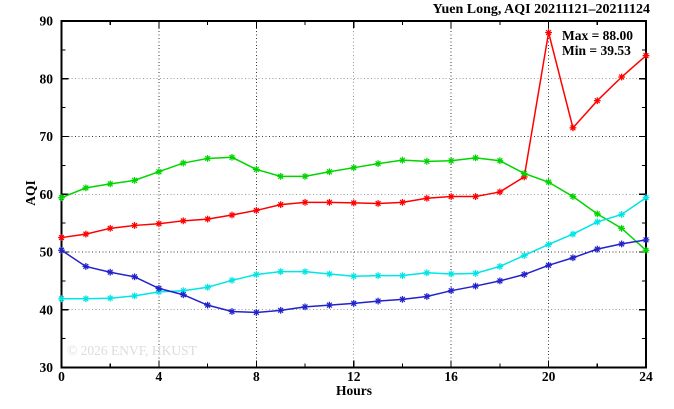 The height and width of the screenshot is (409, 674). Describe the element at coordinates (47, 21) in the screenshot. I see `y-tick-label: 90` at that location.